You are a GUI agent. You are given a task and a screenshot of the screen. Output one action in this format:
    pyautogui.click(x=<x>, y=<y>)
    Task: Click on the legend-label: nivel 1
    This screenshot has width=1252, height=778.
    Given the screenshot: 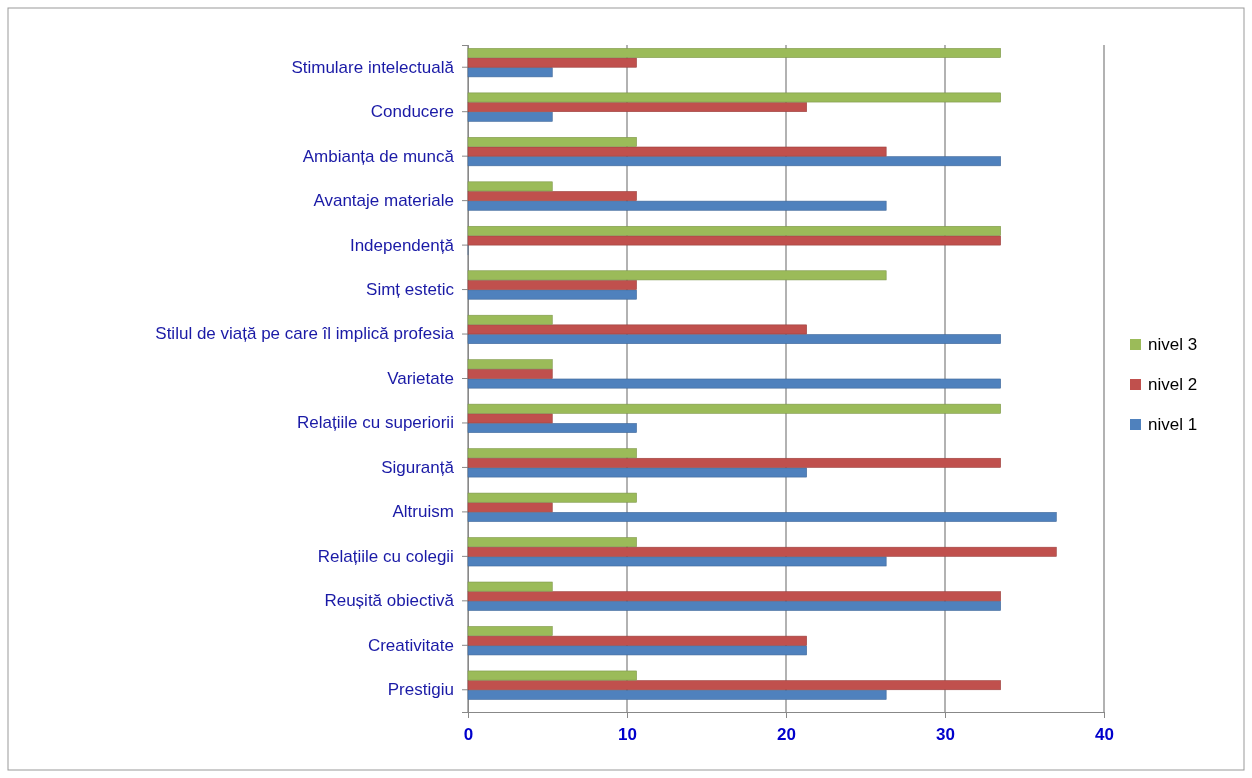 What is the action you would take?
    pyautogui.click(x=1173, y=424)
    